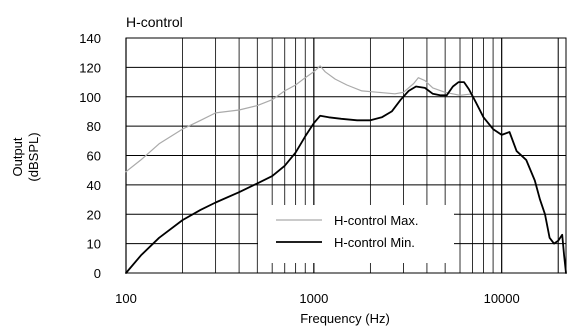 This screenshot has height=329, width=571. I want to click on x-tick-label: 1000, so click(313, 298).